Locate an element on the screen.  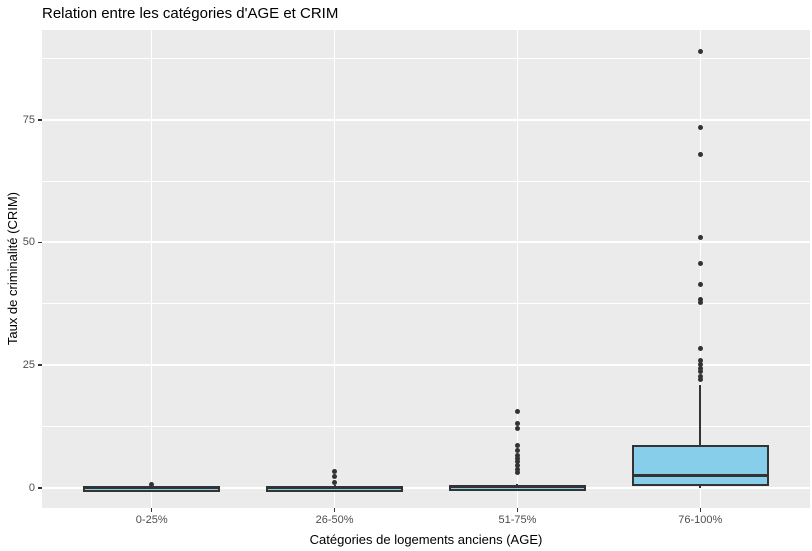
upper-whisker-76-100% is located at coordinates (700, 415).